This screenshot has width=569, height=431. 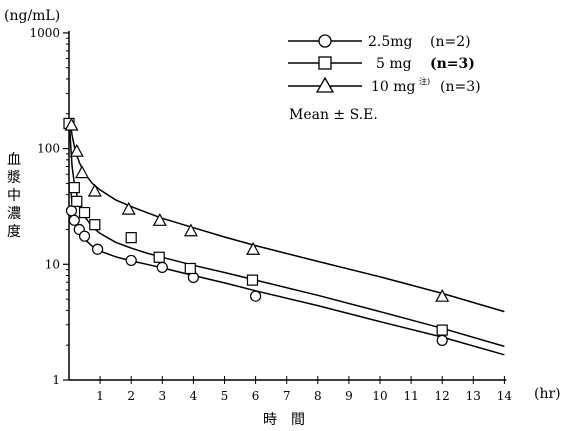 I want to click on legend-mean-se-note: Mean ± S.E., so click(x=333, y=115).